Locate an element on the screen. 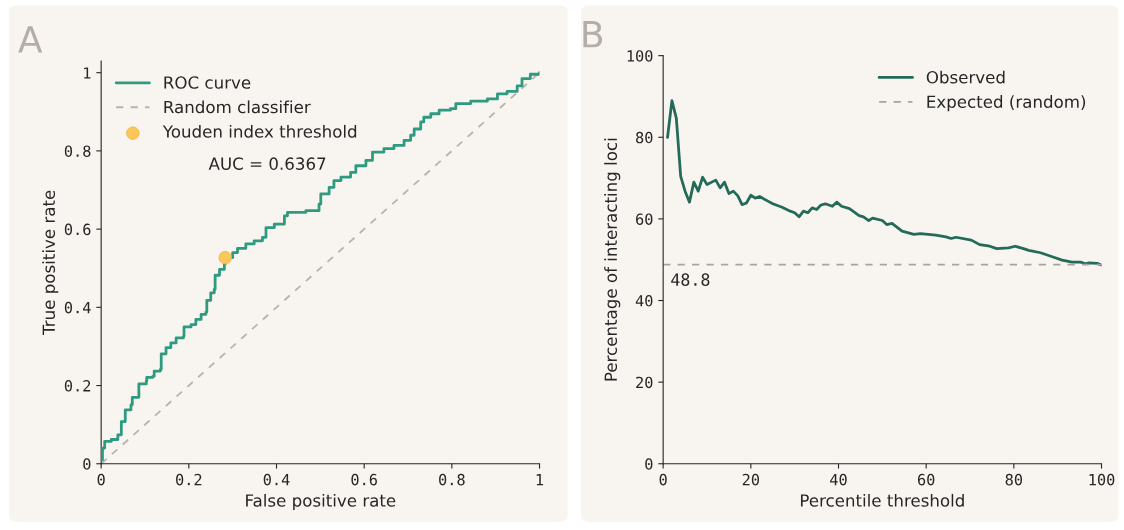 This screenshot has width=1124, height=530. x-tick-label: 0.2 is located at coordinates (189, 479).